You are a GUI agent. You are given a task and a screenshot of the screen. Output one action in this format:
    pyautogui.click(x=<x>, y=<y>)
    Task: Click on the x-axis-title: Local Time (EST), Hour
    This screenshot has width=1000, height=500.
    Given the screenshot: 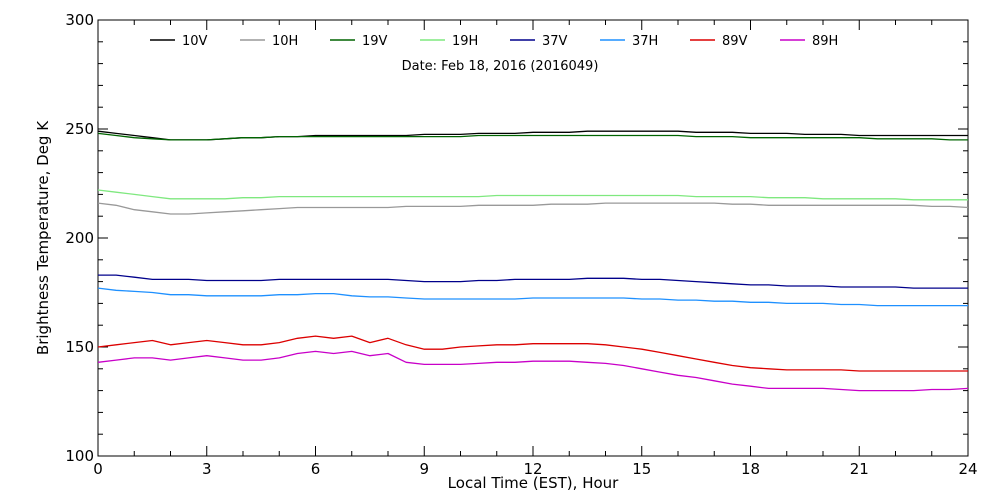 What is the action you would take?
    pyautogui.click(x=533, y=483)
    